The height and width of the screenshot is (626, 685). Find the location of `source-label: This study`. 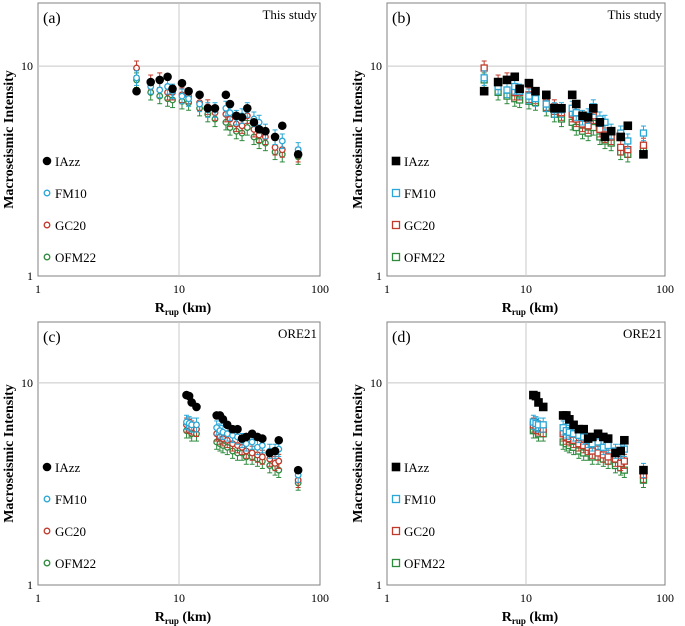

source-label: This study is located at coordinates (289, 14).